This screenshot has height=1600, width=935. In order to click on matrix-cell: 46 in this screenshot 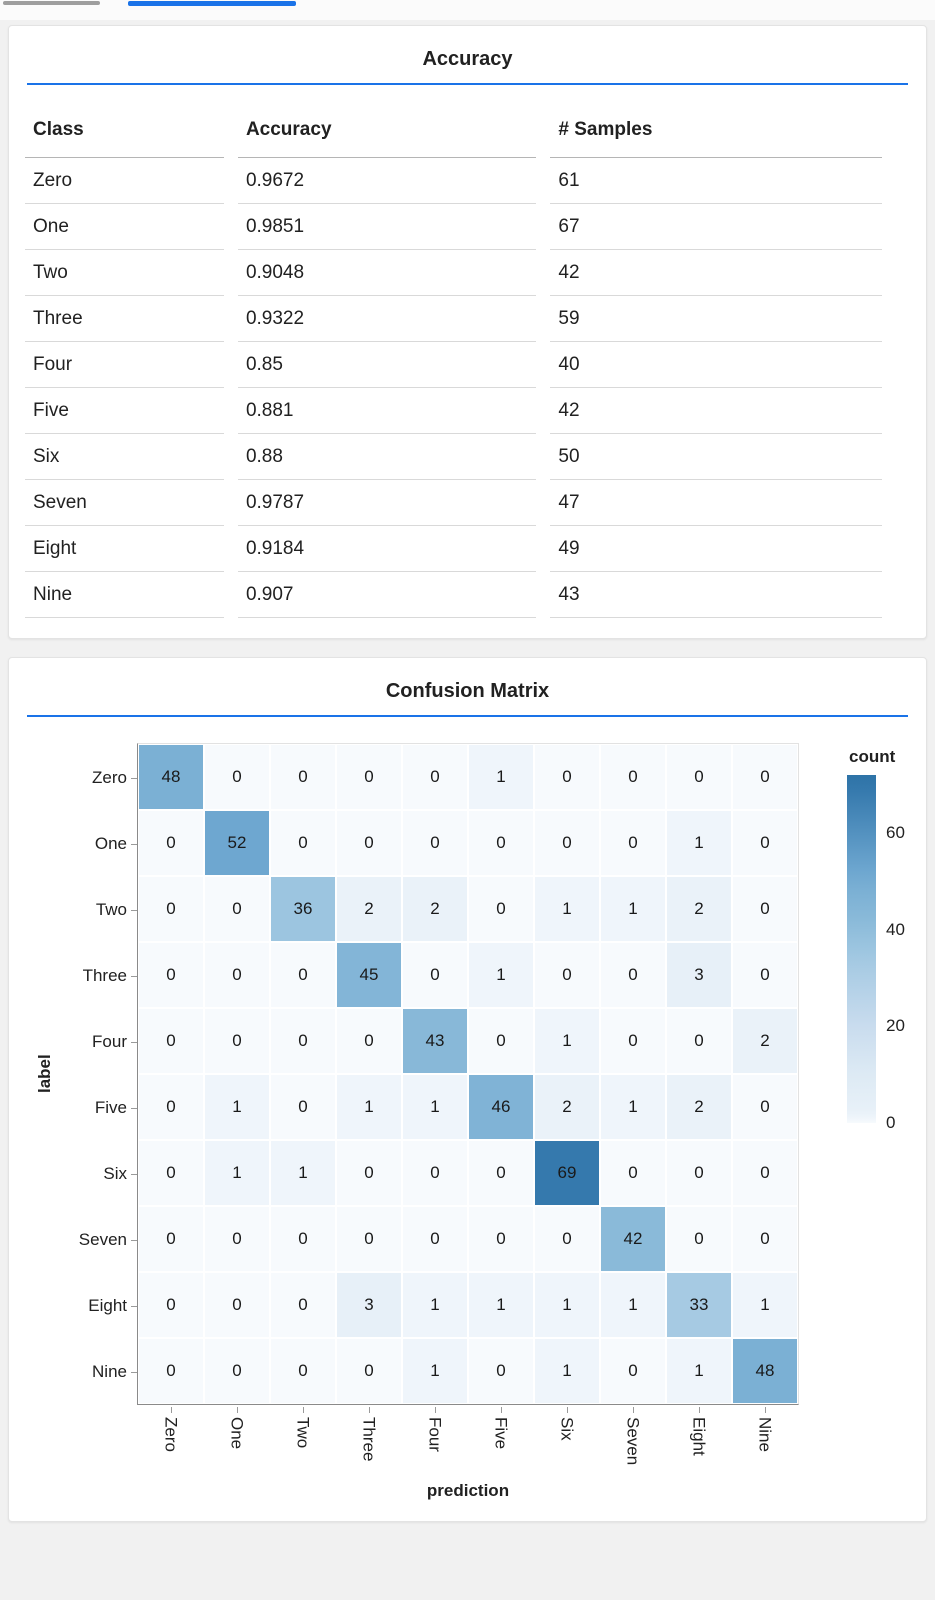, I will do `click(501, 1107)`.